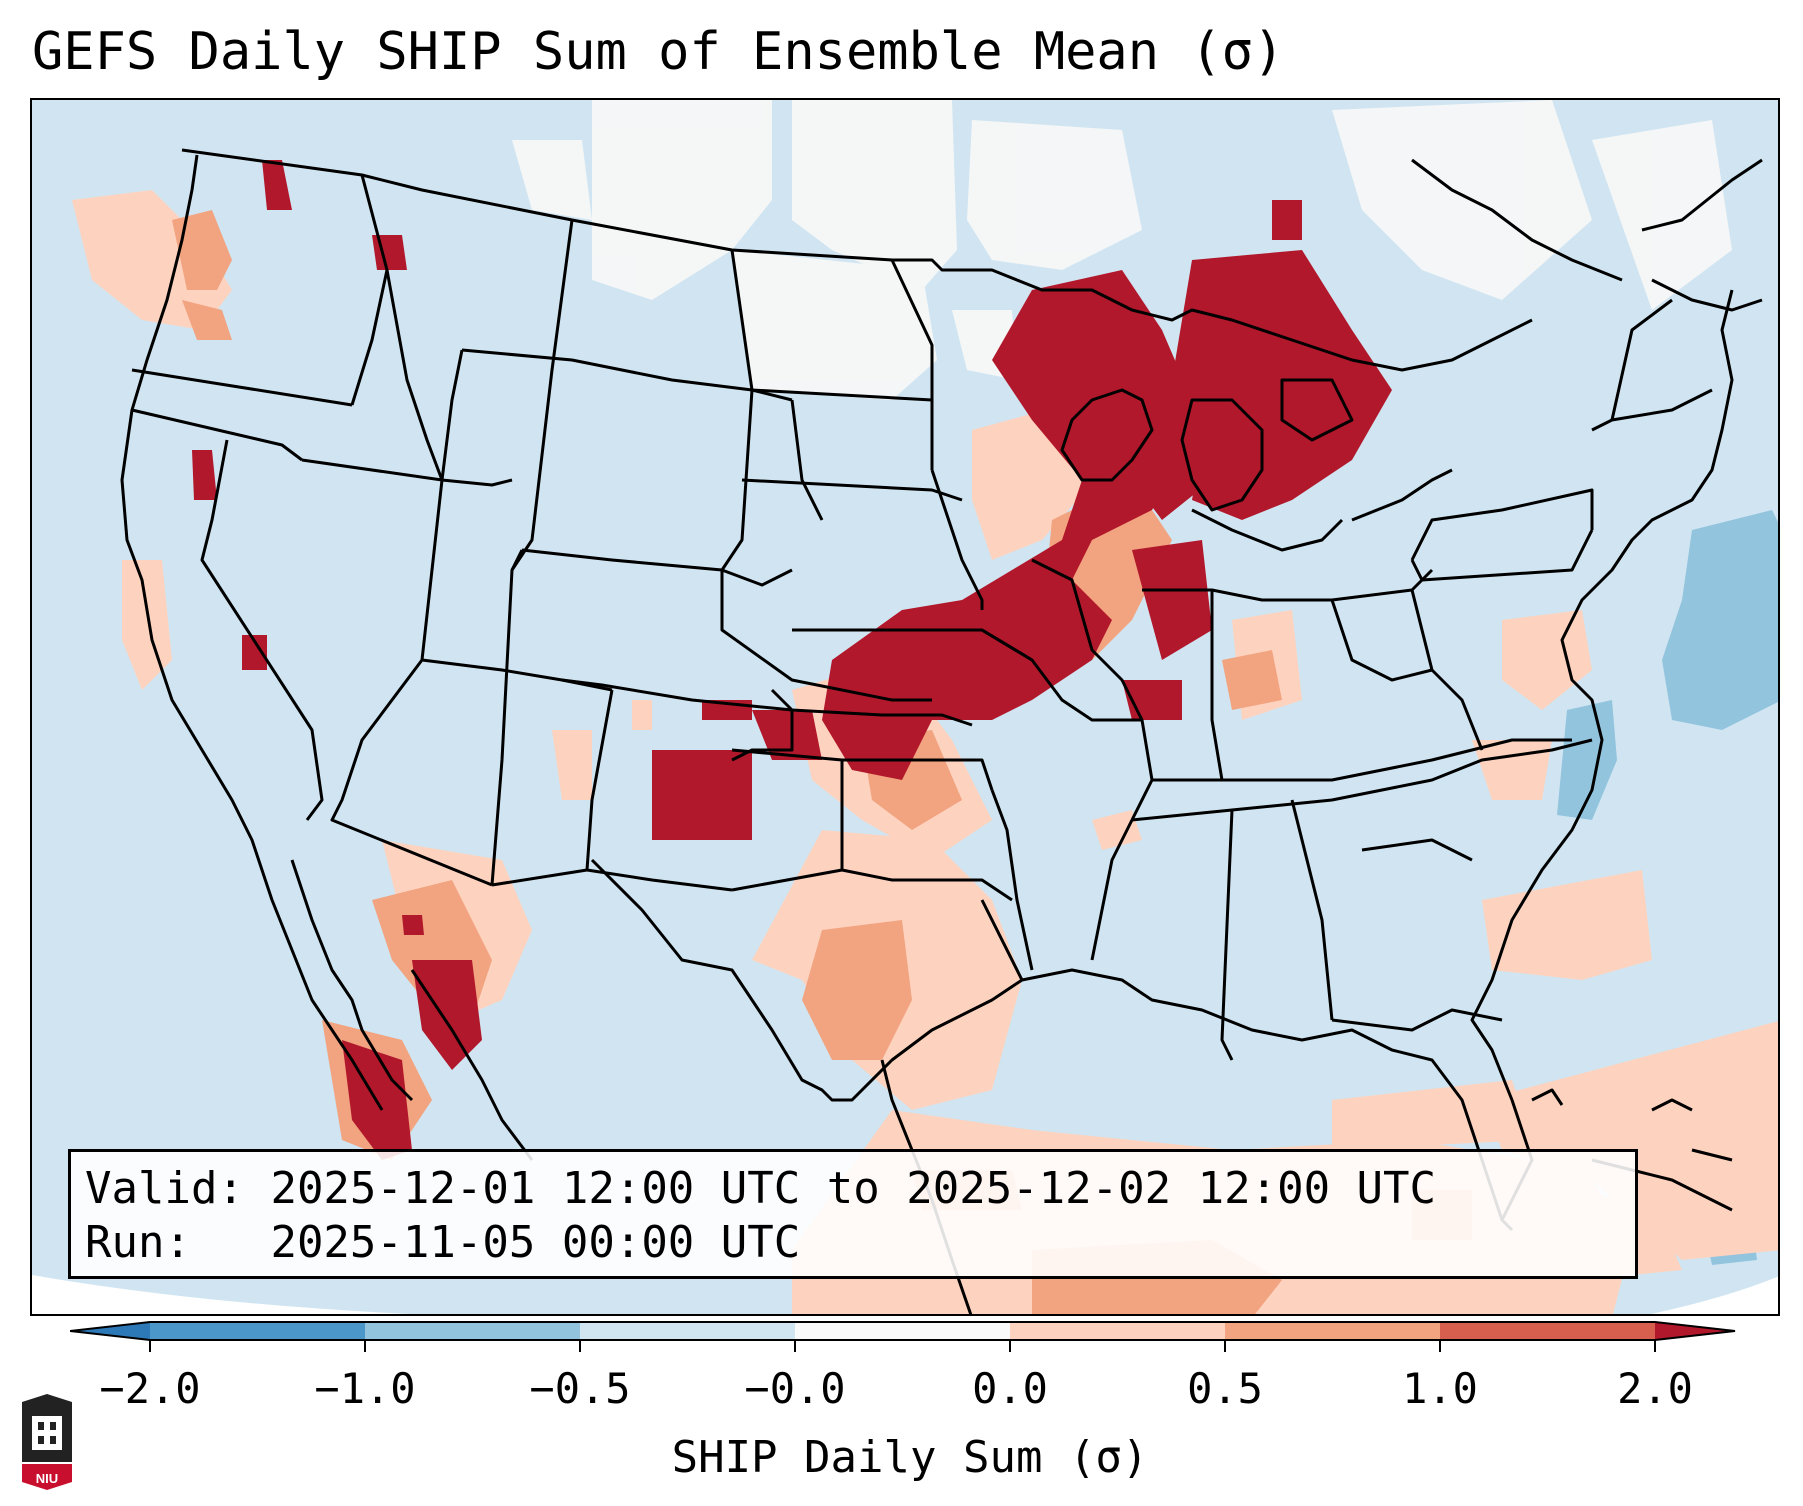 The width and height of the screenshot is (1803, 1506). Describe the element at coordinates (365, 1388) in the screenshot. I see `colorbar-tick-label: −1.0` at that location.